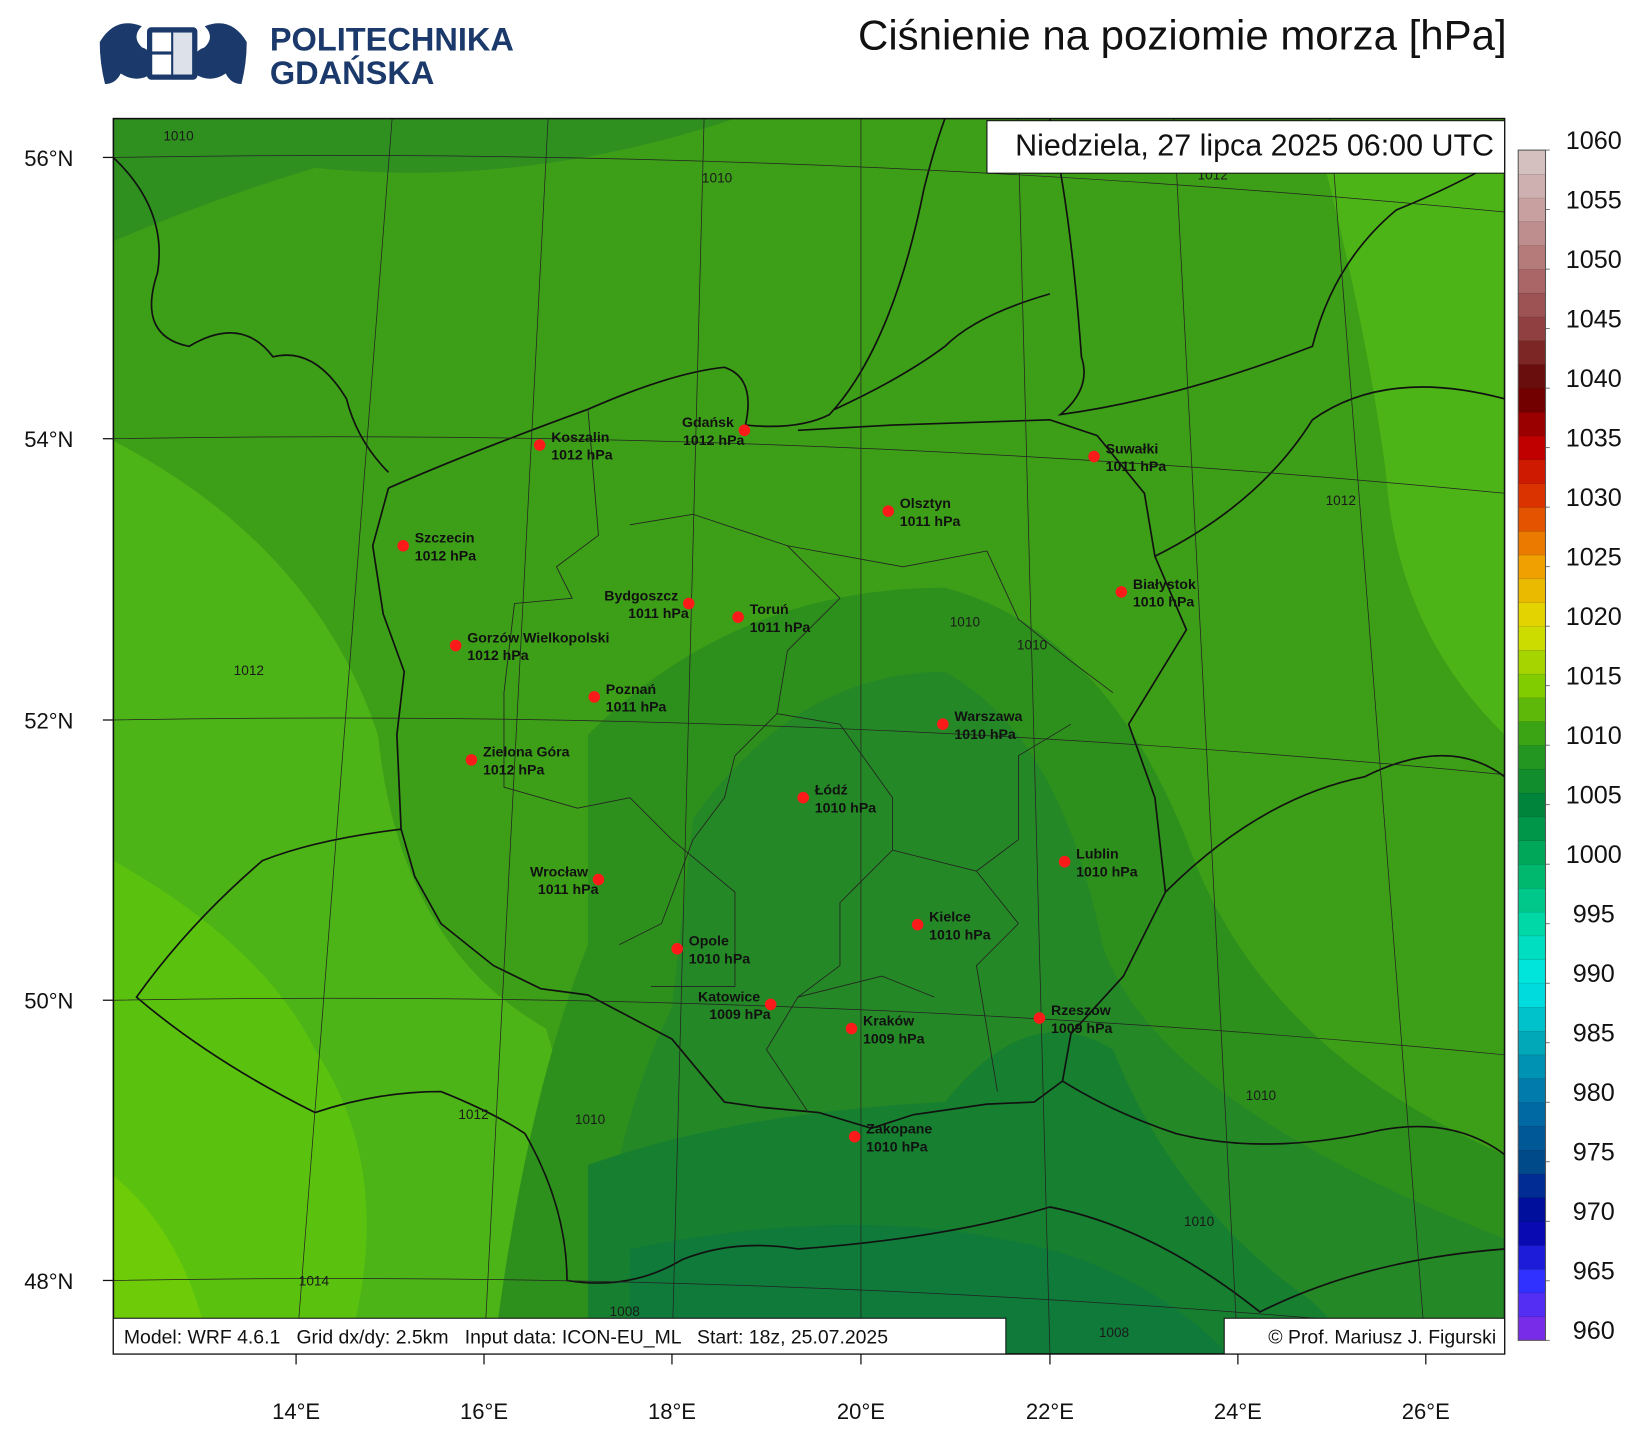 This screenshot has height=1440, width=1640. Describe the element at coordinates (831, 791) in the screenshot. I see `city-name: Łódź` at that location.